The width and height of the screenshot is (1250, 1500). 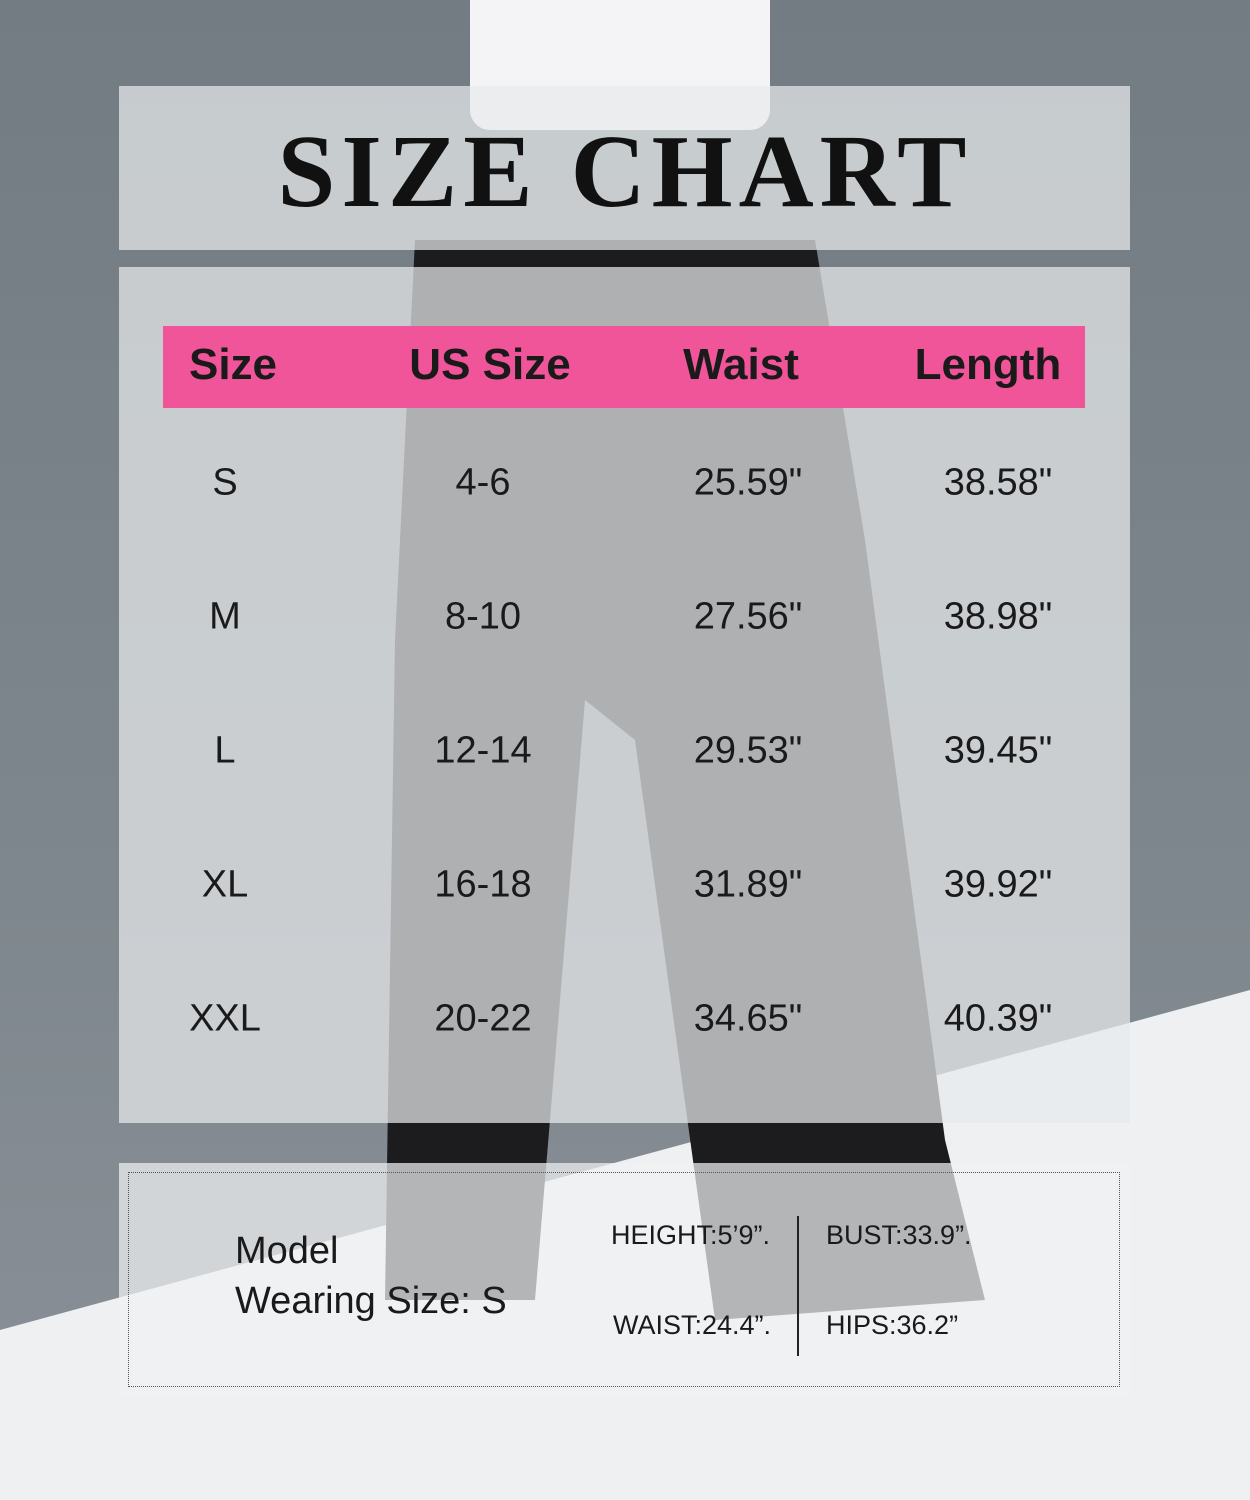 What do you see at coordinates (483, 884) in the screenshot?
I see `table-cell: 16-18` at bounding box center [483, 884].